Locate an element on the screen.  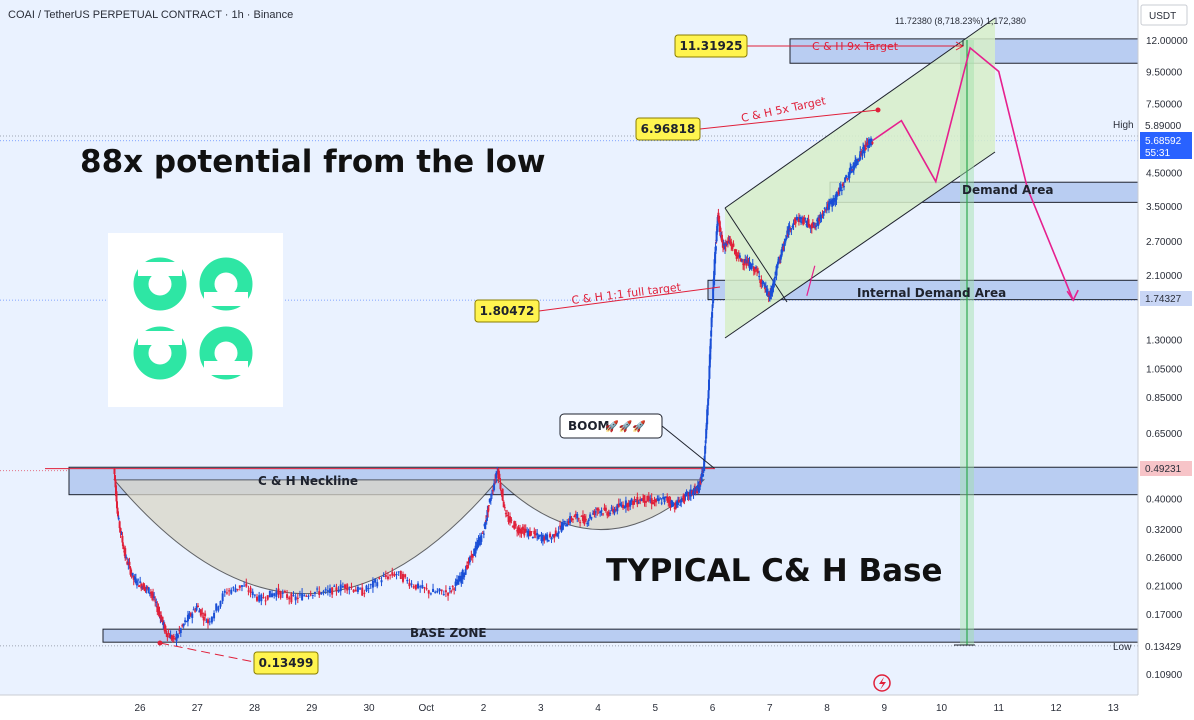
y-tick-label: 0.32000 is located at coordinates (1164, 530).